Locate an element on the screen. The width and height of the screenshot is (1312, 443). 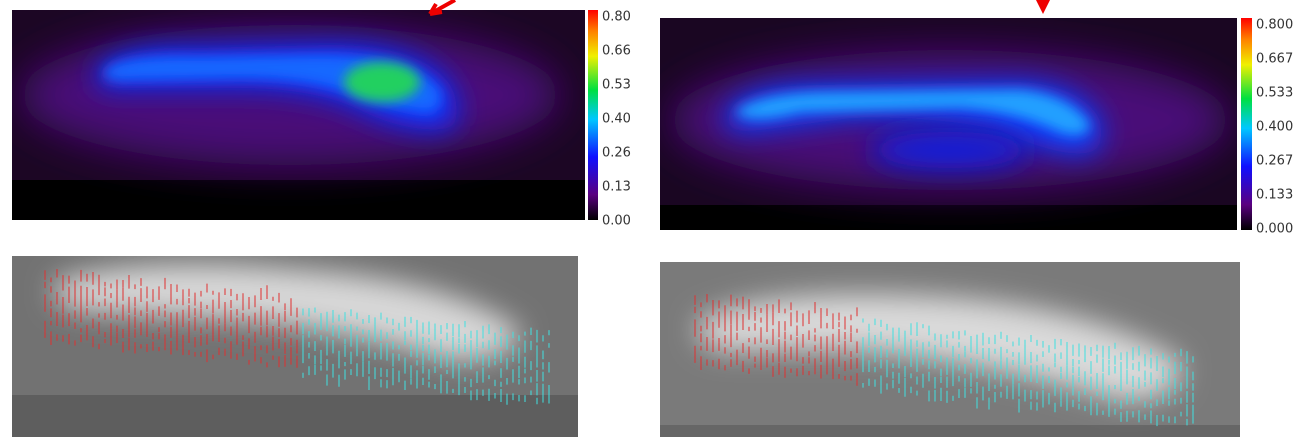
colorbar-label: 0.400 is located at coordinates (1274, 127).